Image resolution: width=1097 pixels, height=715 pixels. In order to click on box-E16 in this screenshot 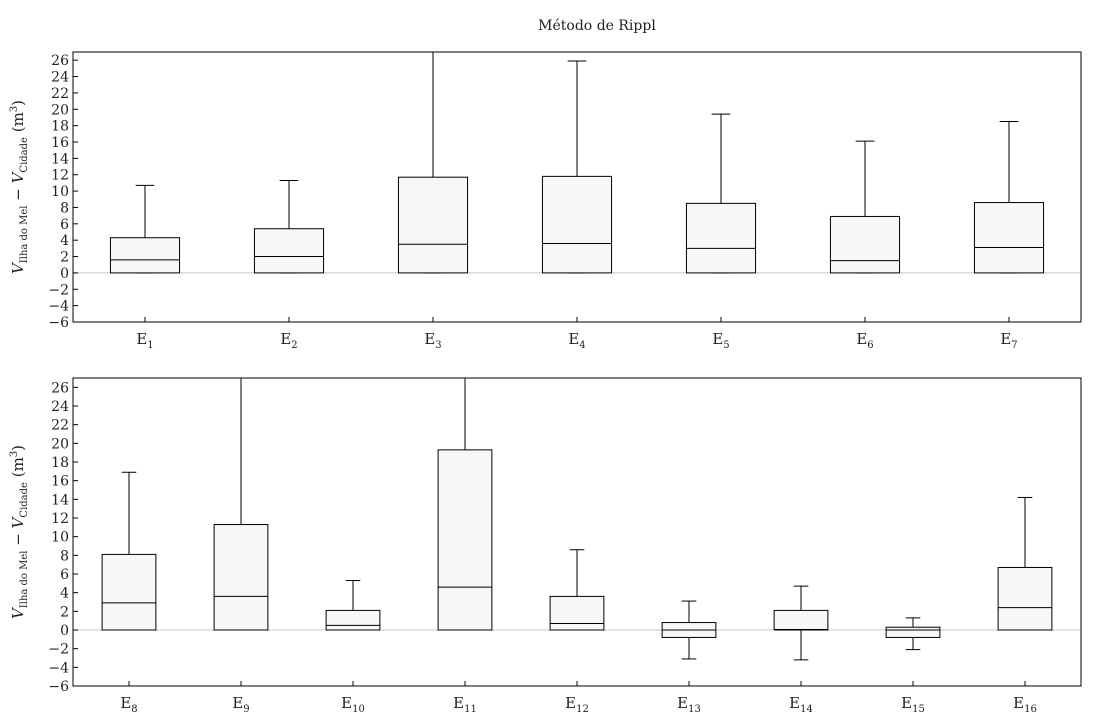, I will do `click(1025, 563)`.